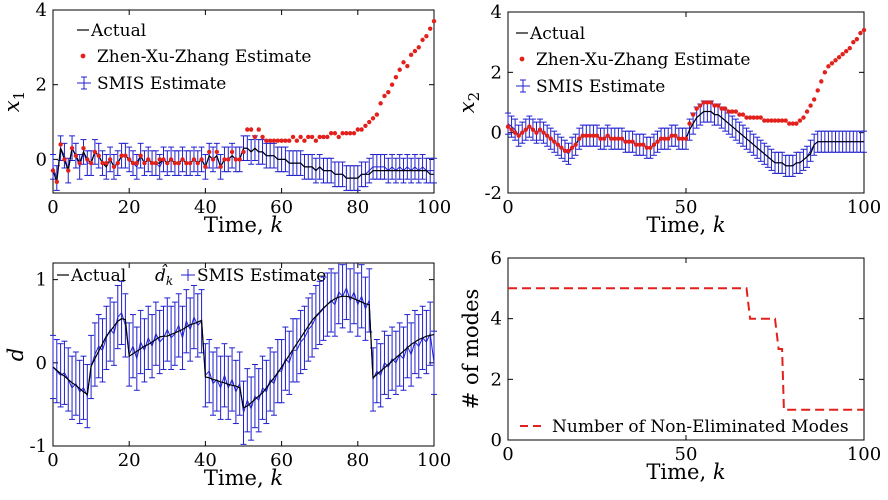 This screenshot has height=500, width=888. I want to click on legend-zxz-swatch, so click(522, 59).